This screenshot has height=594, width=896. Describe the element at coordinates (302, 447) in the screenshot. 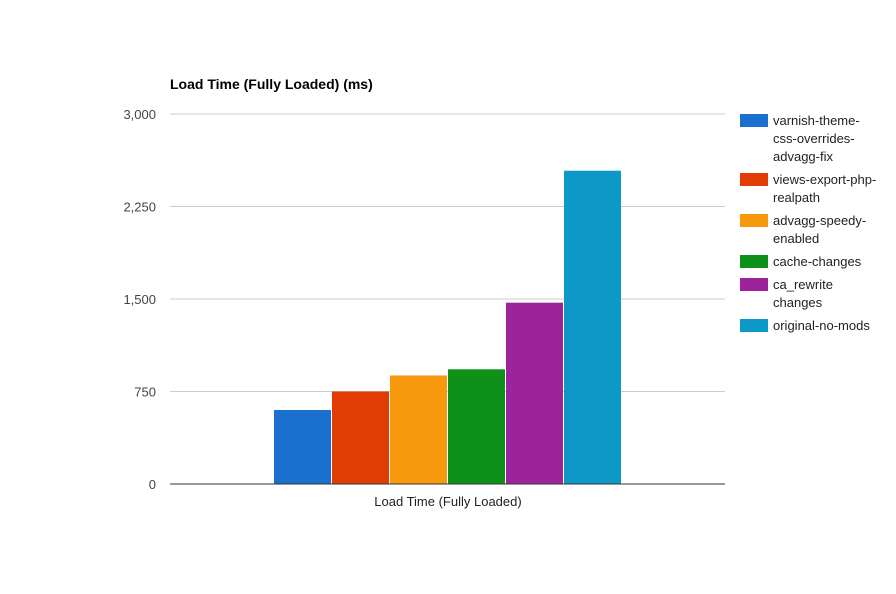

I see `bar-varnish-theme-css-overrides-advagg-fix` at that location.